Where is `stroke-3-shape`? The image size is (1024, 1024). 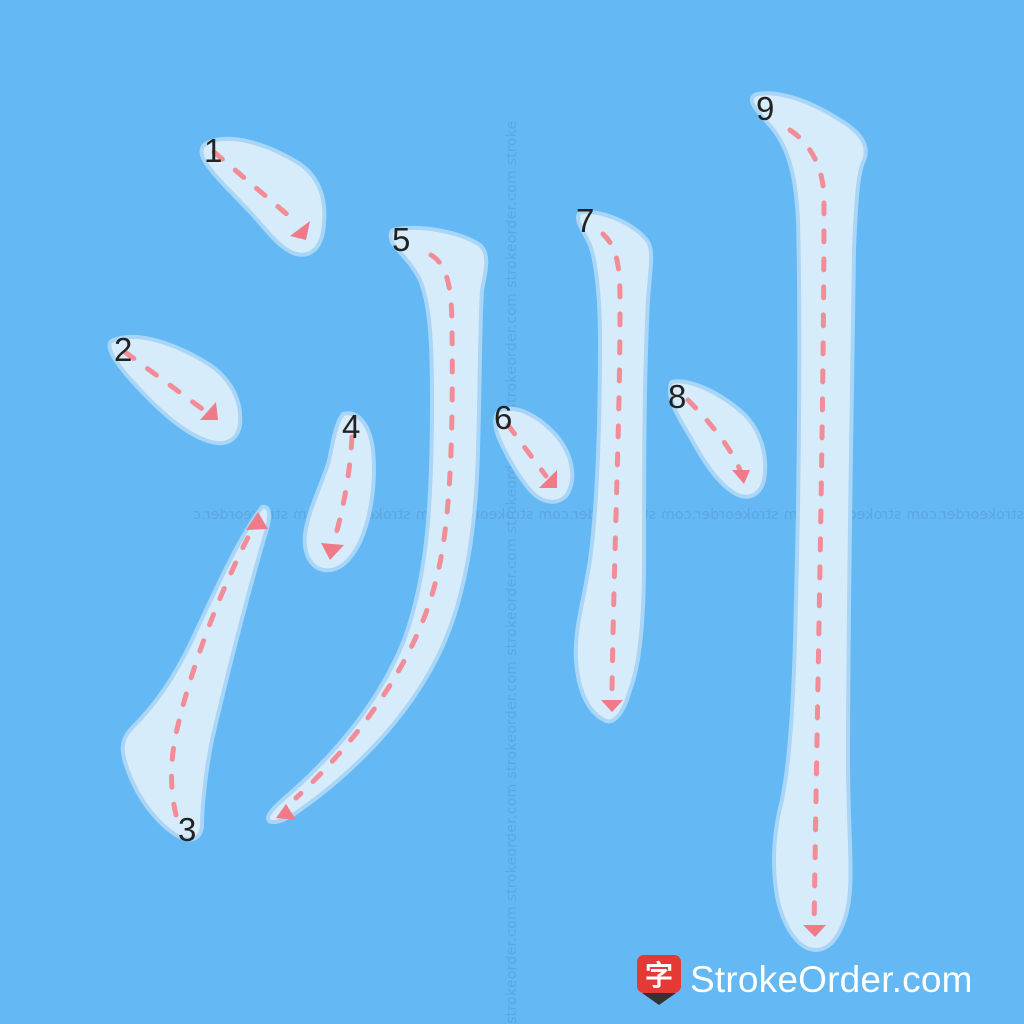 stroke-3-shape is located at coordinates (196, 673).